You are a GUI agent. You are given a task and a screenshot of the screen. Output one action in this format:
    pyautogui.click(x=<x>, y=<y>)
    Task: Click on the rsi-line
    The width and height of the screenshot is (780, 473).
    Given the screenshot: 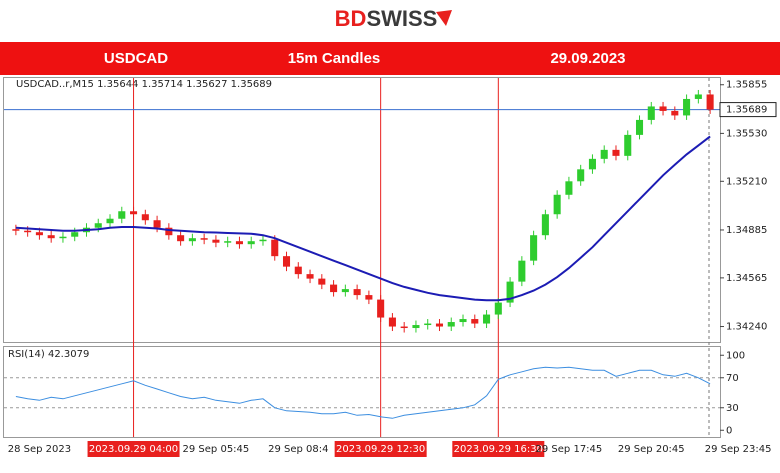 What is the action you would take?
    pyautogui.click(x=363, y=392)
    